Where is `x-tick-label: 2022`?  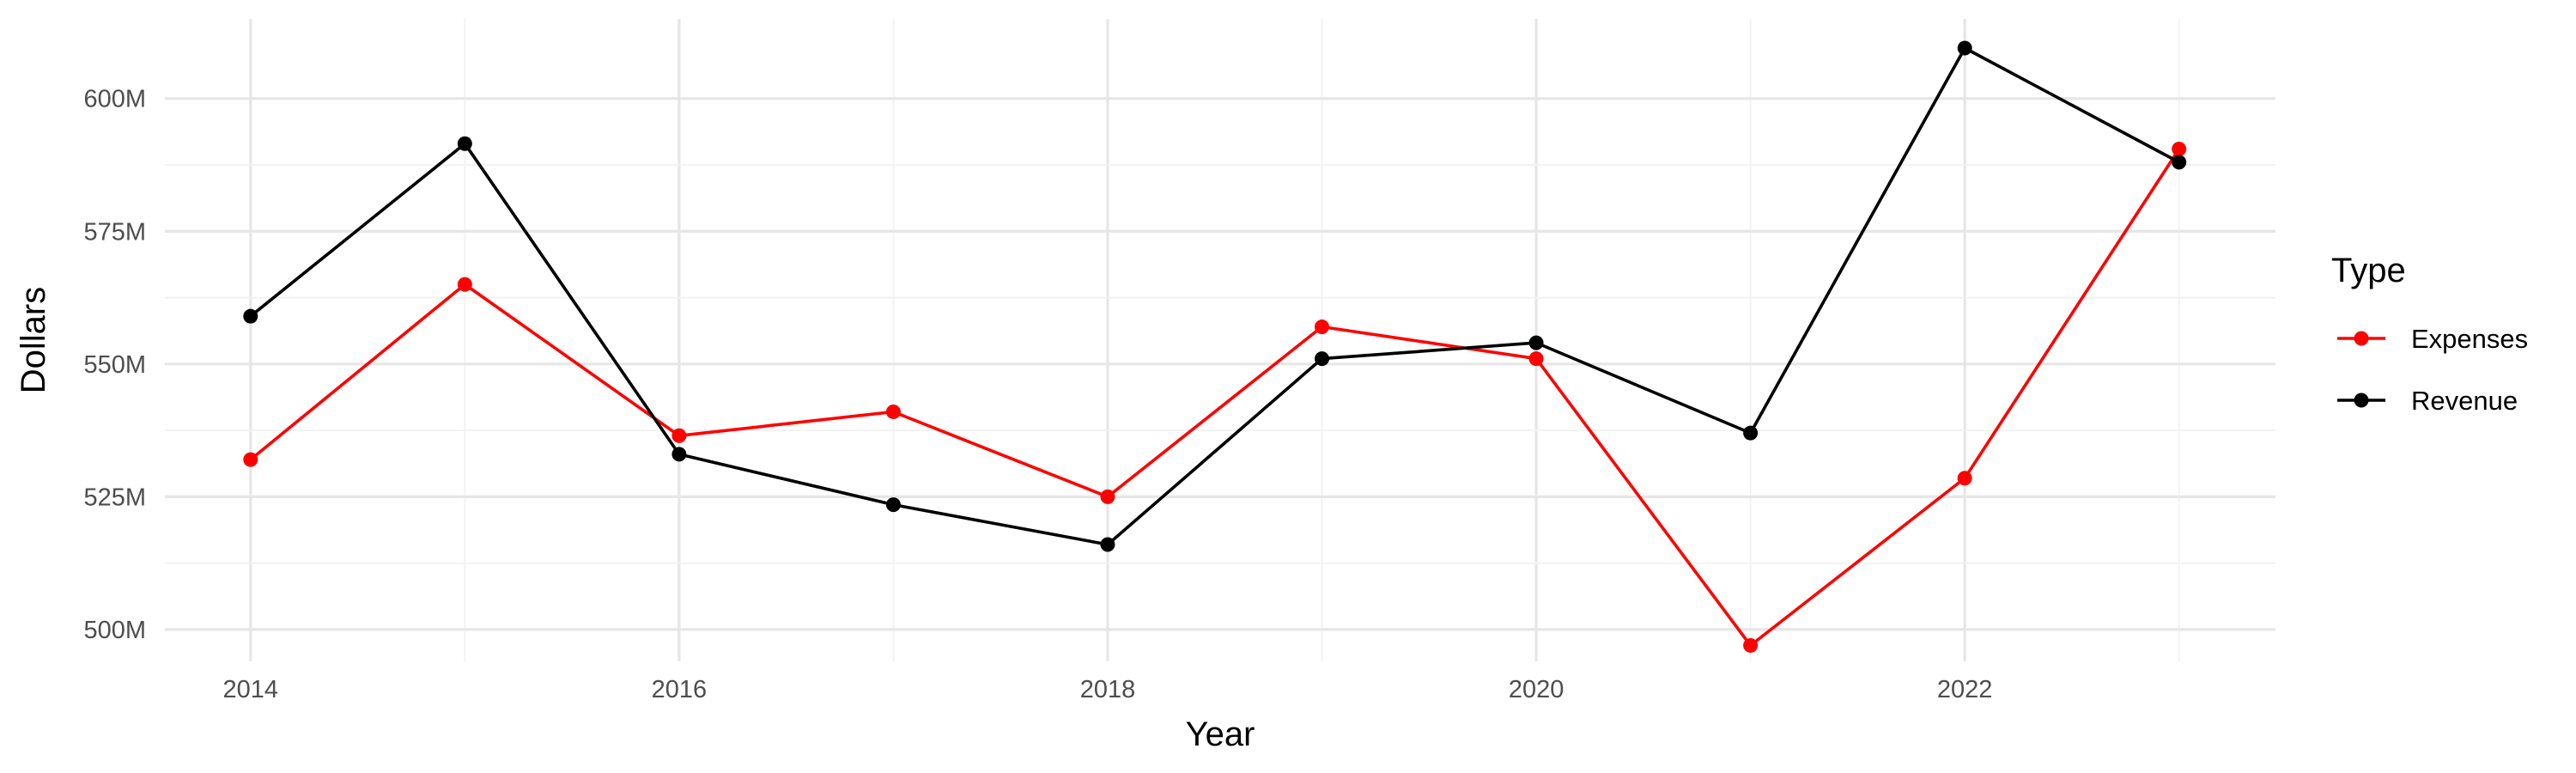
x-tick-label: 2022 is located at coordinates (1965, 689).